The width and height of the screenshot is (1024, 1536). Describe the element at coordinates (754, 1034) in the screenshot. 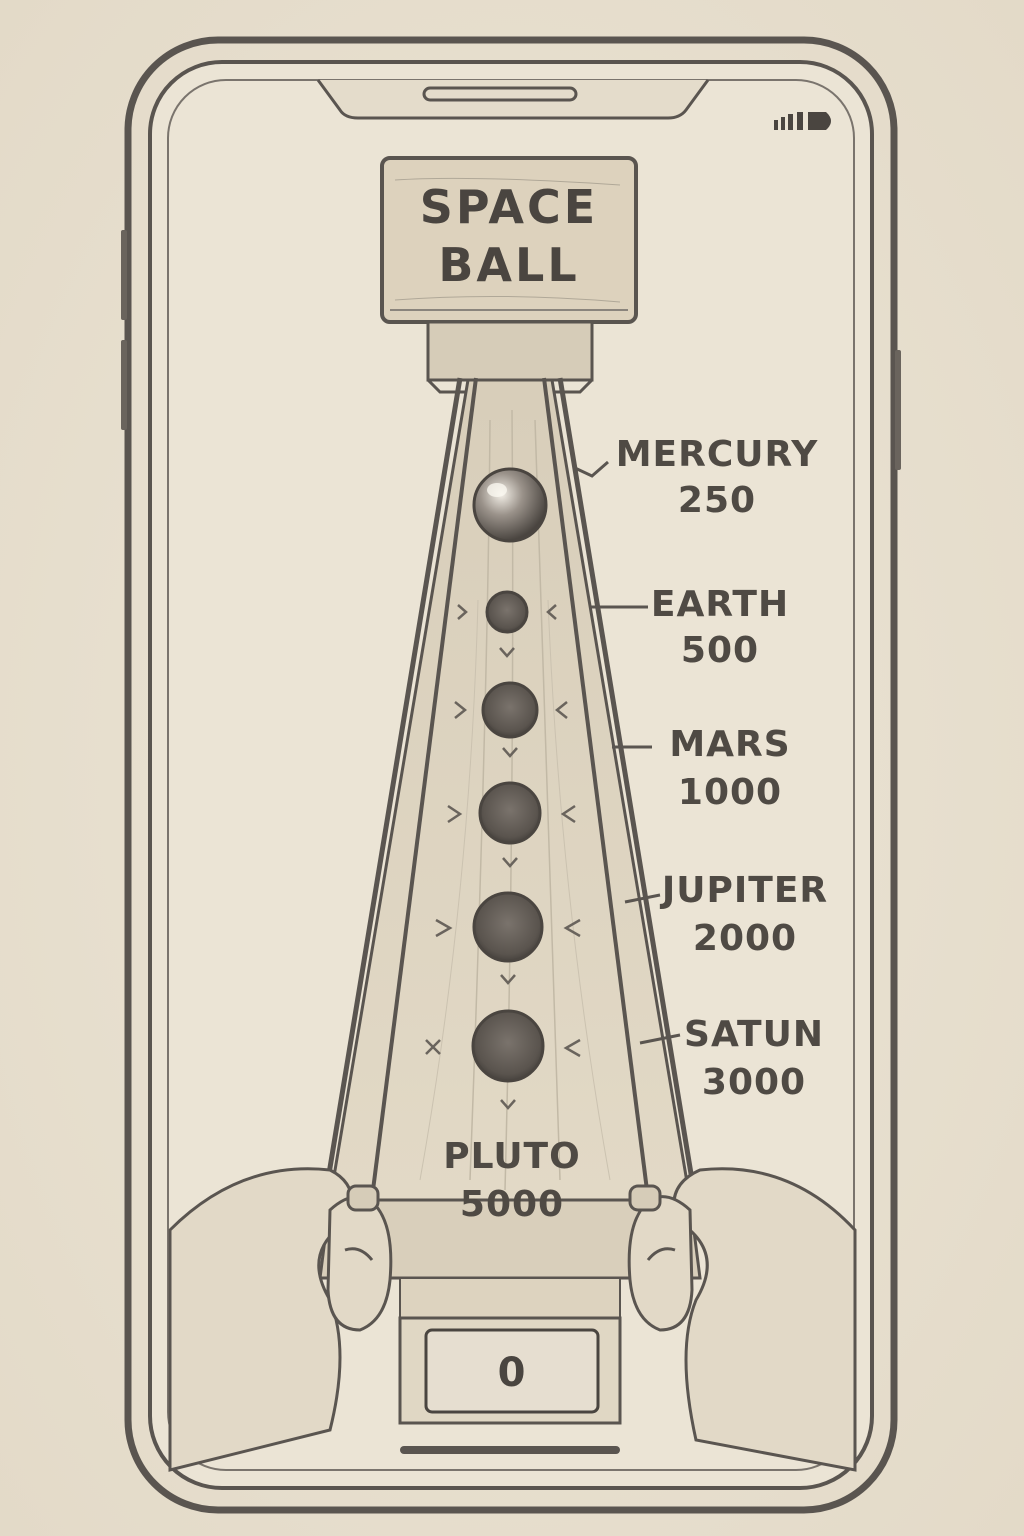

I see `target-label-satun: SATUN` at that location.